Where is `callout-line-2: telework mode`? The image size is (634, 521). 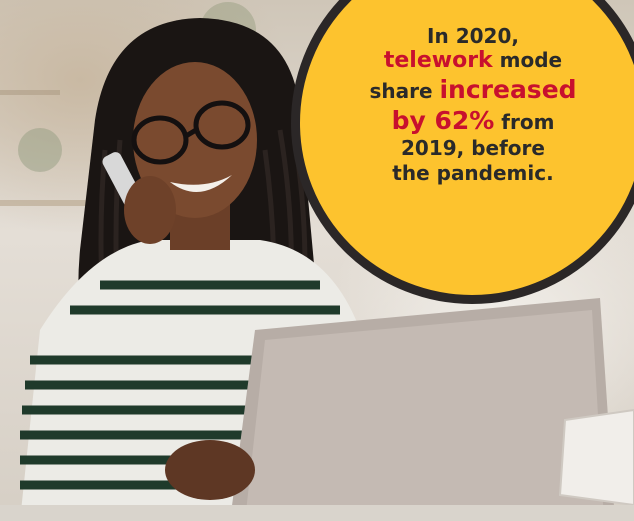 callout-line-2: telework mode is located at coordinates (473, 61).